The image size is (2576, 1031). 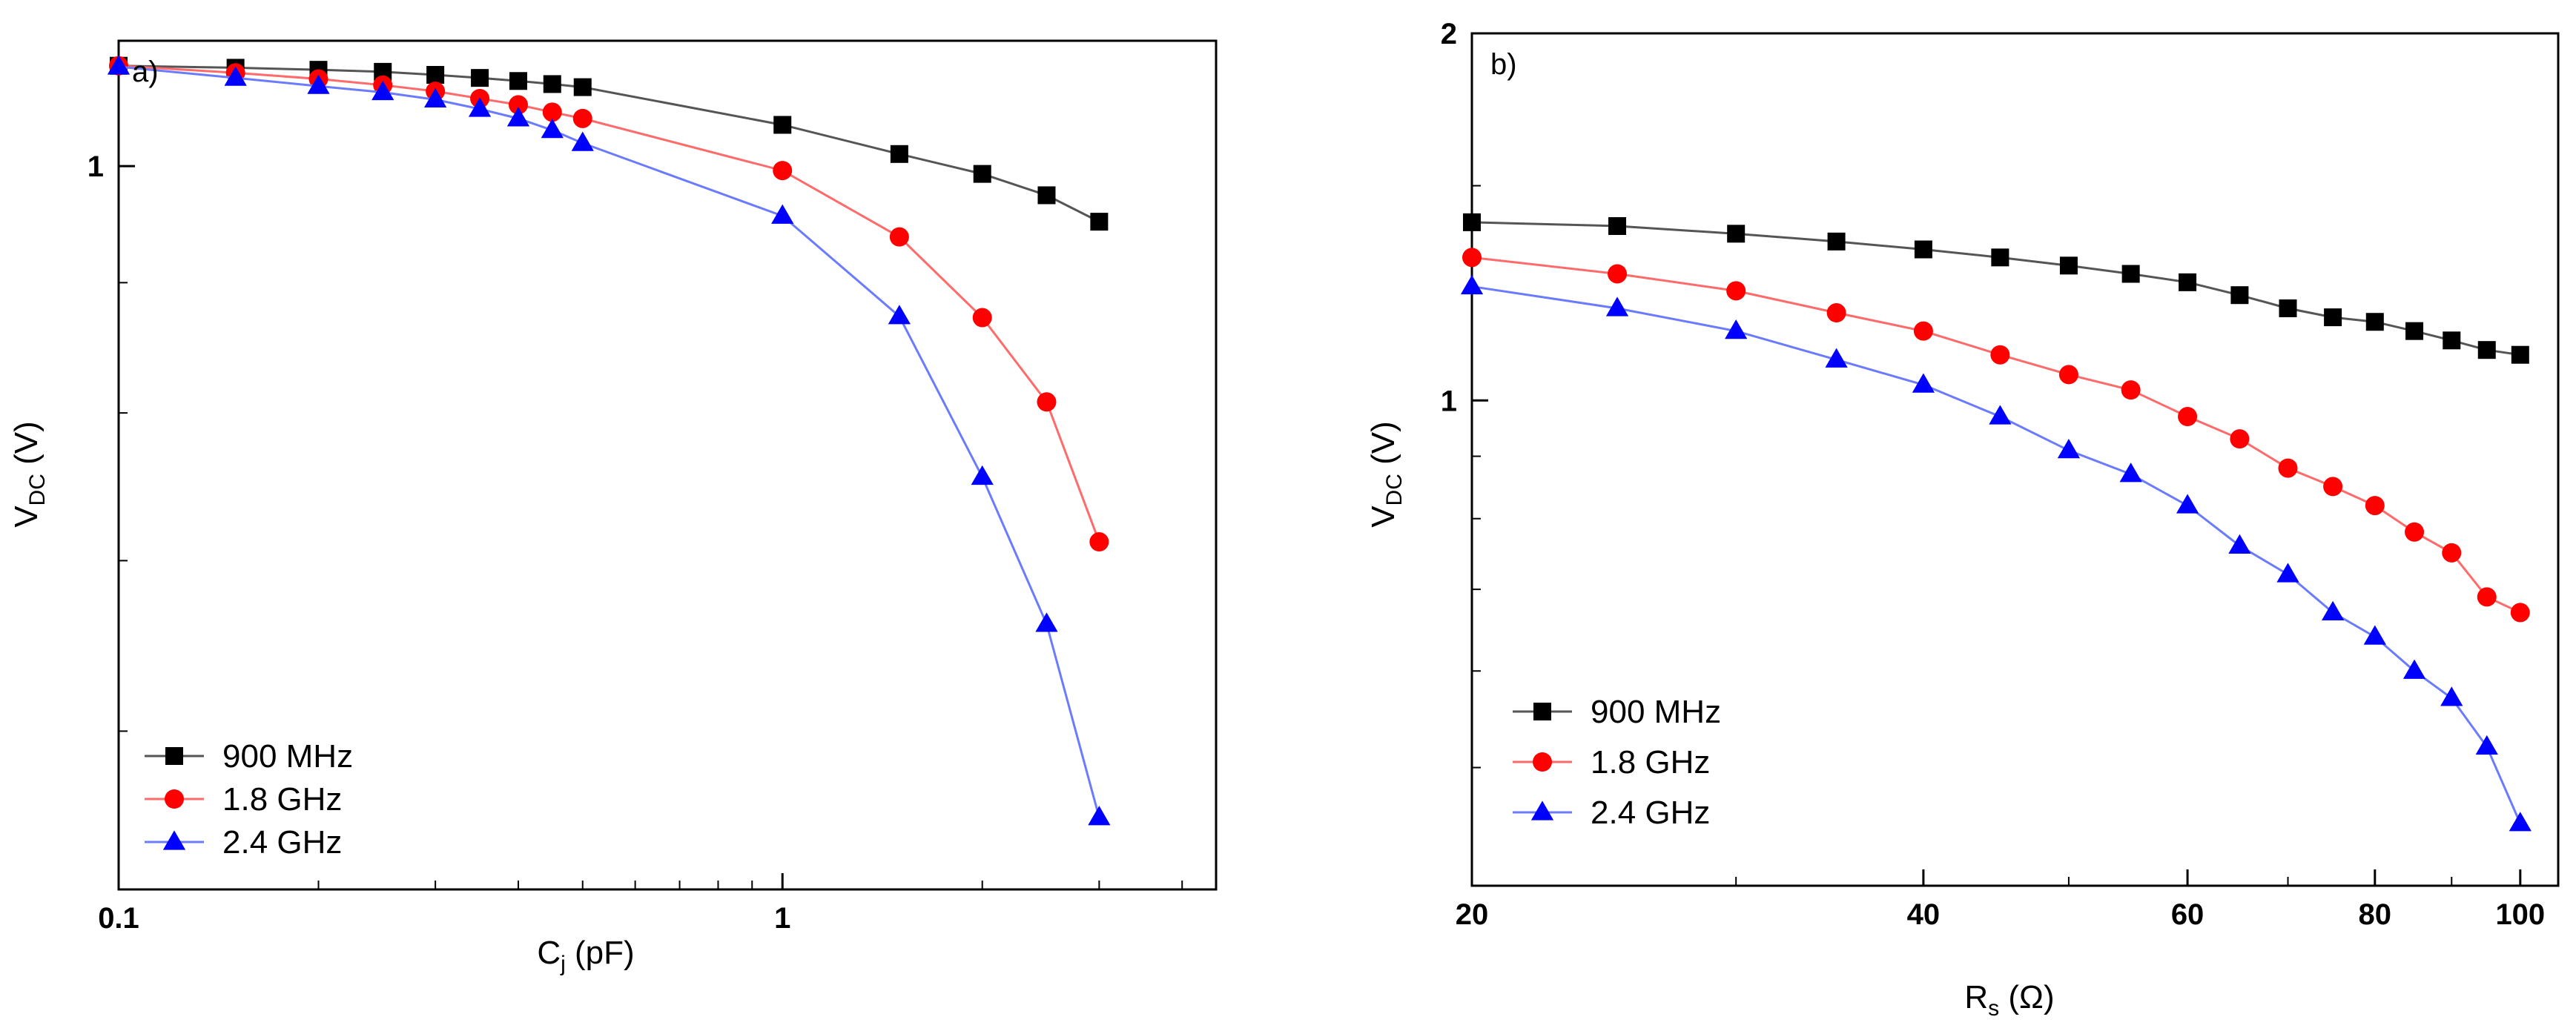 I want to click on x-axis-title-a: Cj (pF), so click(x=585, y=955).